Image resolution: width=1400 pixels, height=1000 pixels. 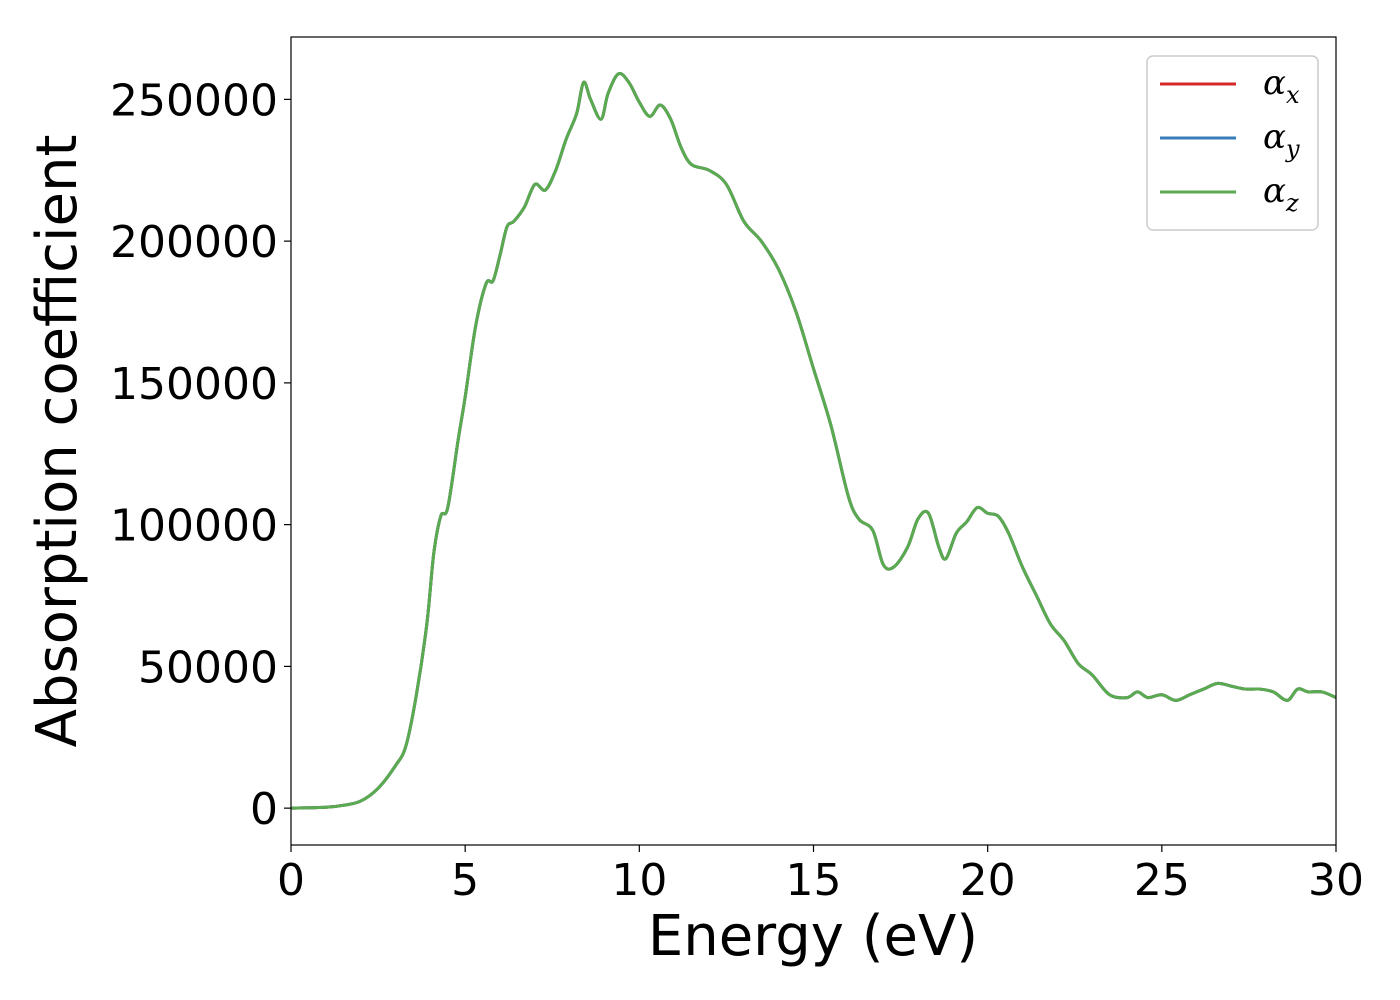 I want to click on y-tick-label: 250000, so click(x=194, y=100).